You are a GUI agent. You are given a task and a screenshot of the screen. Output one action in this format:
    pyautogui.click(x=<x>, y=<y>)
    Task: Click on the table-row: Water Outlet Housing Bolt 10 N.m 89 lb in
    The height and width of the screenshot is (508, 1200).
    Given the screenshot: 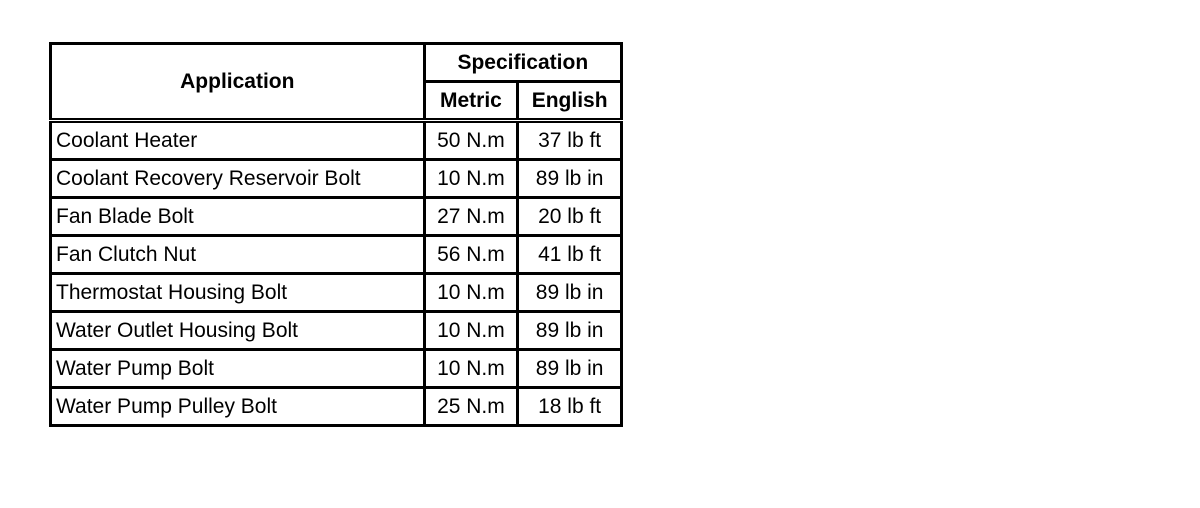 What is the action you would take?
    pyautogui.click(x=336, y=330)
    